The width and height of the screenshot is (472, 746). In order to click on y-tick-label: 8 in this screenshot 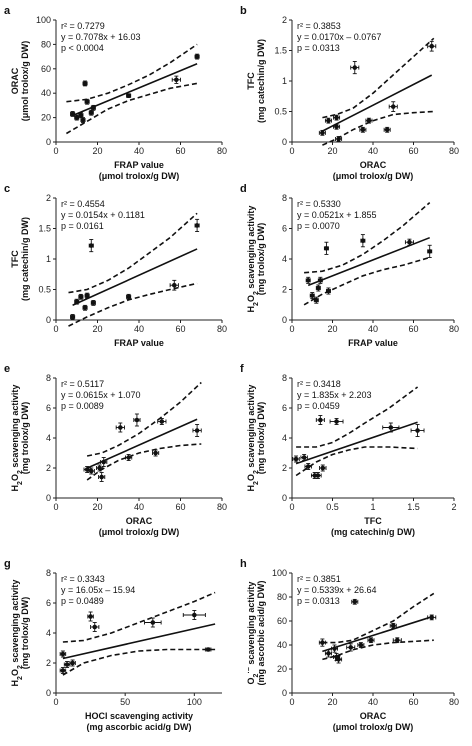, I will do `click(284, 198)`.